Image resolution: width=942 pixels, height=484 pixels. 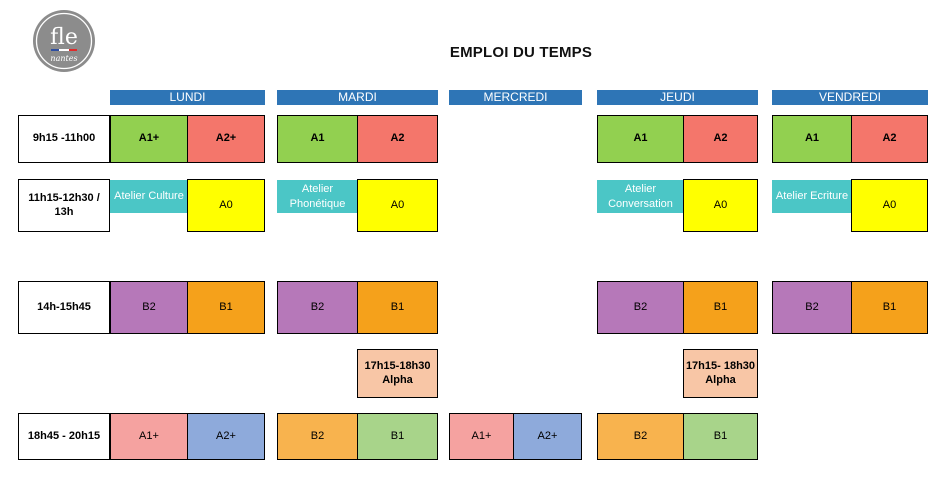 I want to click on class-lundi-1a: A1+, so click(x=149, y=139).